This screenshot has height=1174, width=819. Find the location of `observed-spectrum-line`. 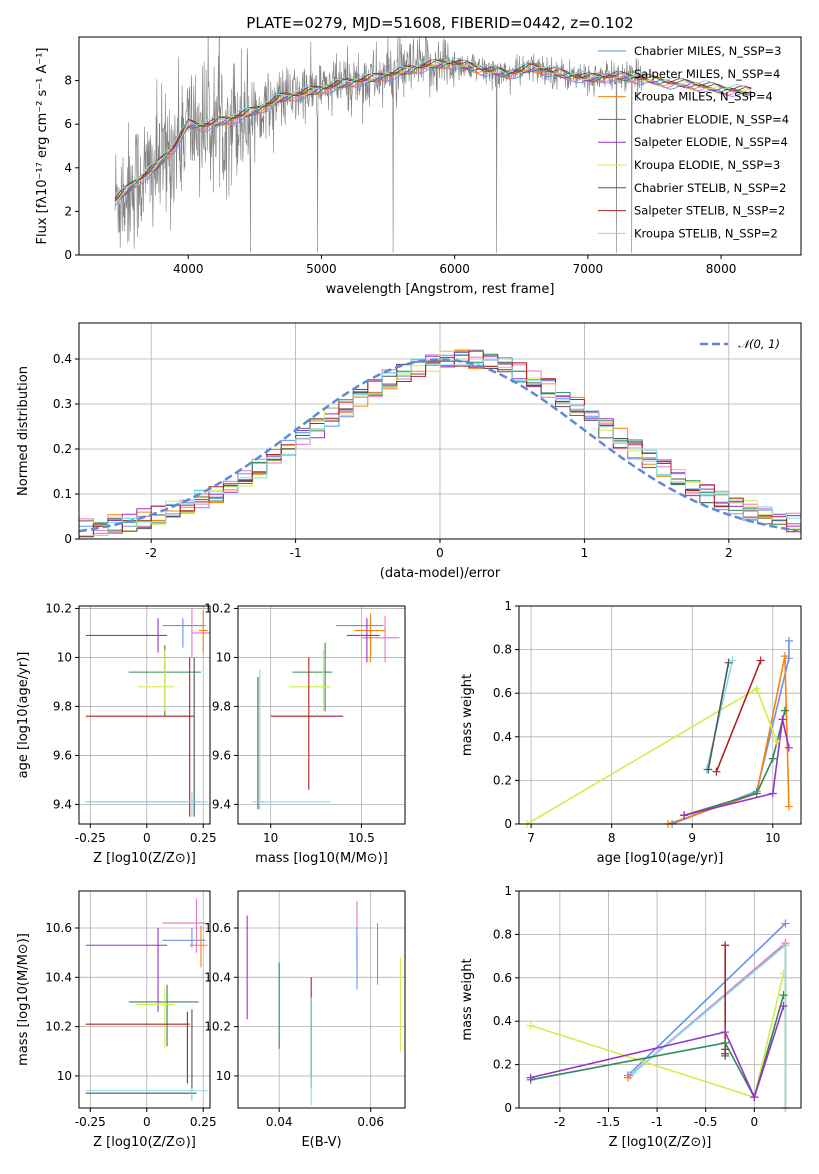

observed-spectrum-line is located at coordinates (379, 145).